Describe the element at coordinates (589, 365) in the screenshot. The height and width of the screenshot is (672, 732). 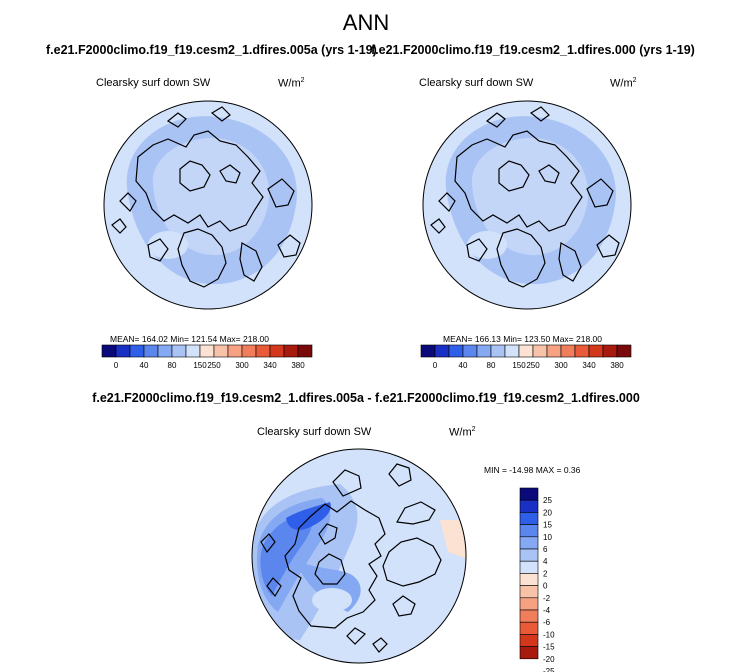
I see `colorbar-b-tick-label: 340` at that location.